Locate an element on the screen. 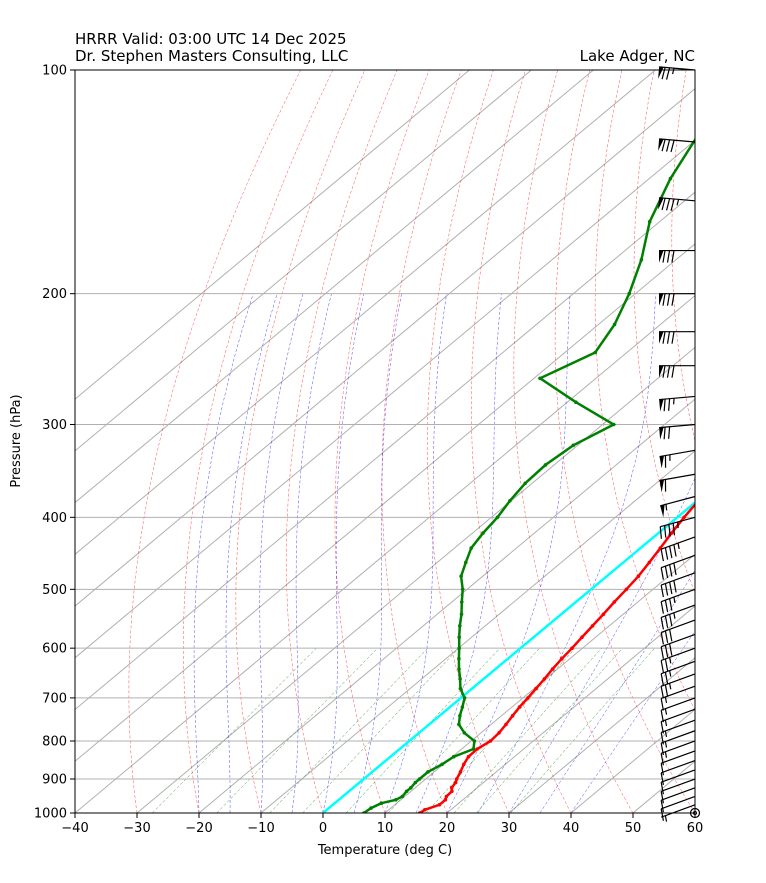  x-tick-label: 60 is located at coordinates (695, 828).